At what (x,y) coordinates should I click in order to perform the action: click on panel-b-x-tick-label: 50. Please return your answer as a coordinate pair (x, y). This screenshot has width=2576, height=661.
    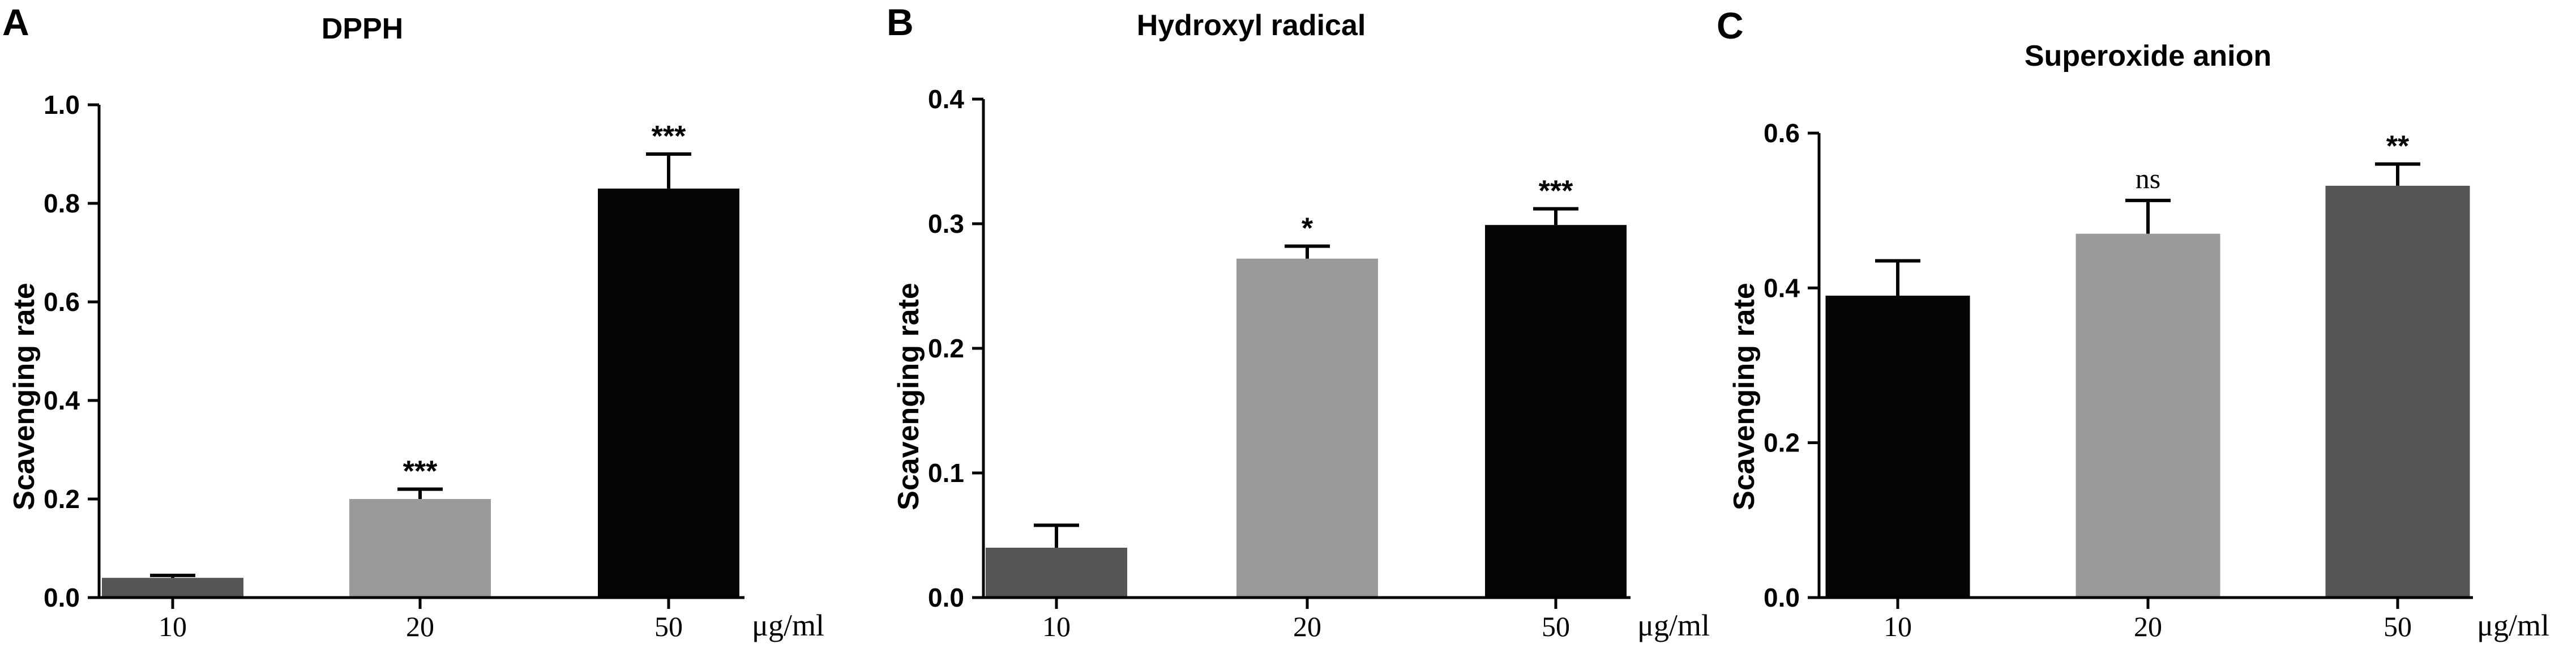
    Looking at the image, I should click on (1556, 626).